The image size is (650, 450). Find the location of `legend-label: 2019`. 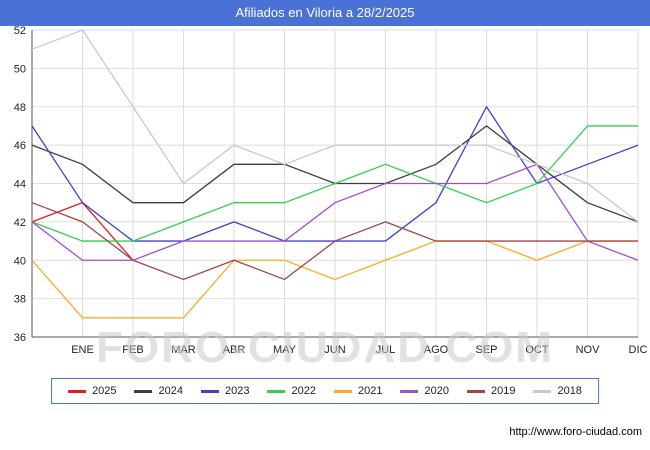

legend-label: 2019 is located at coordinates (503, 391).